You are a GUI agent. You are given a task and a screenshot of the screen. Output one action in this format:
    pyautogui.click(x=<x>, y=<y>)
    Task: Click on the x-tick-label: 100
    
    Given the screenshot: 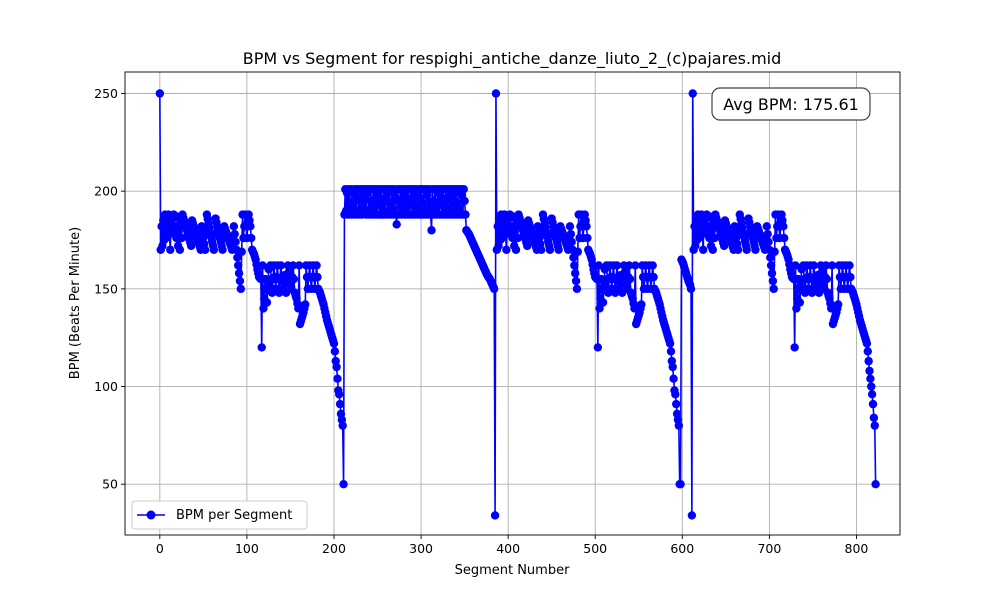 What is the action you would take?
    pyautogui.click(x=247, y=548)
    